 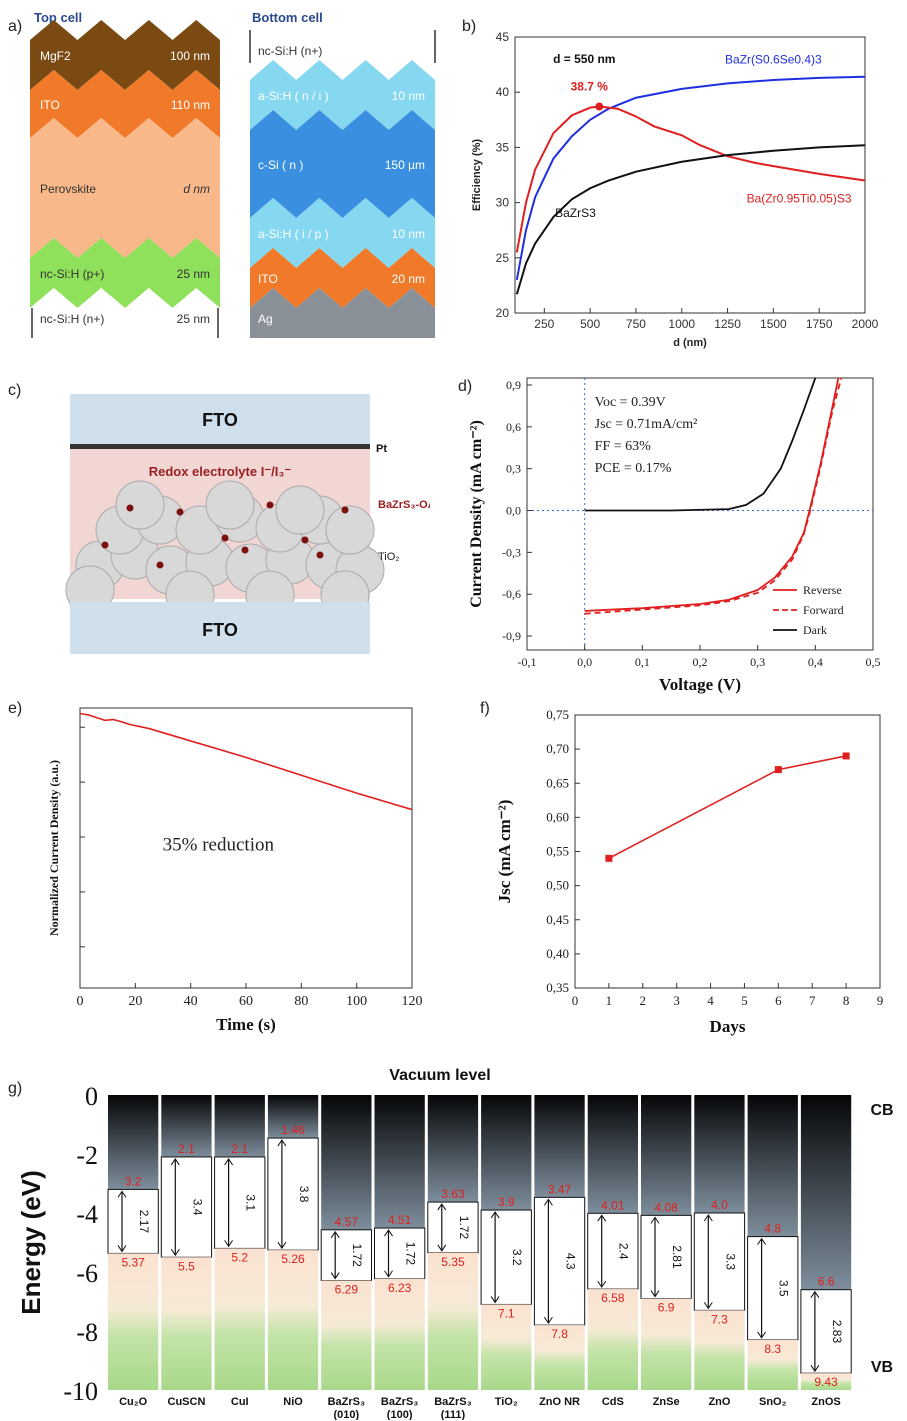 I want to click on x-tick-label: 1000, so click(x=681, y=324).